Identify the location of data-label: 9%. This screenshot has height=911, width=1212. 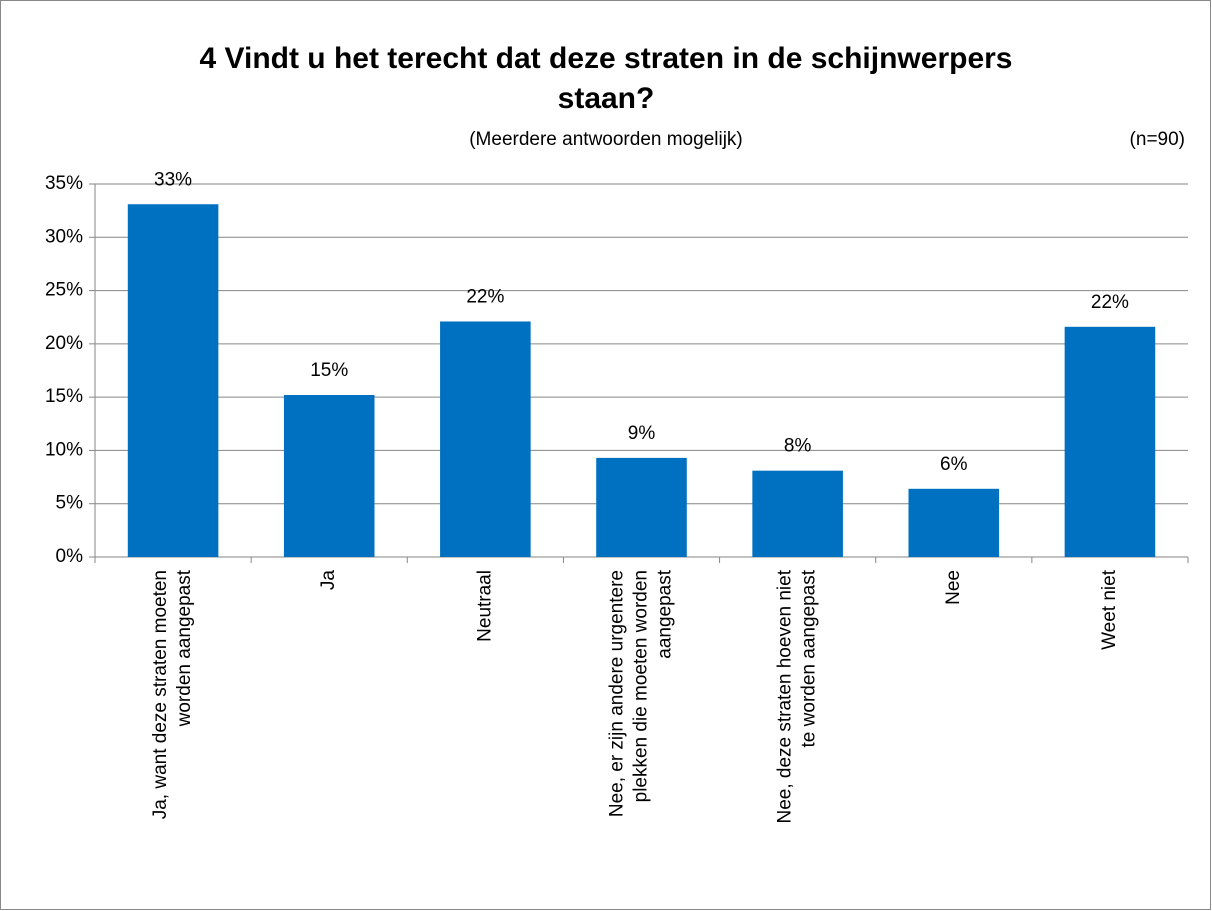
(642, 433).